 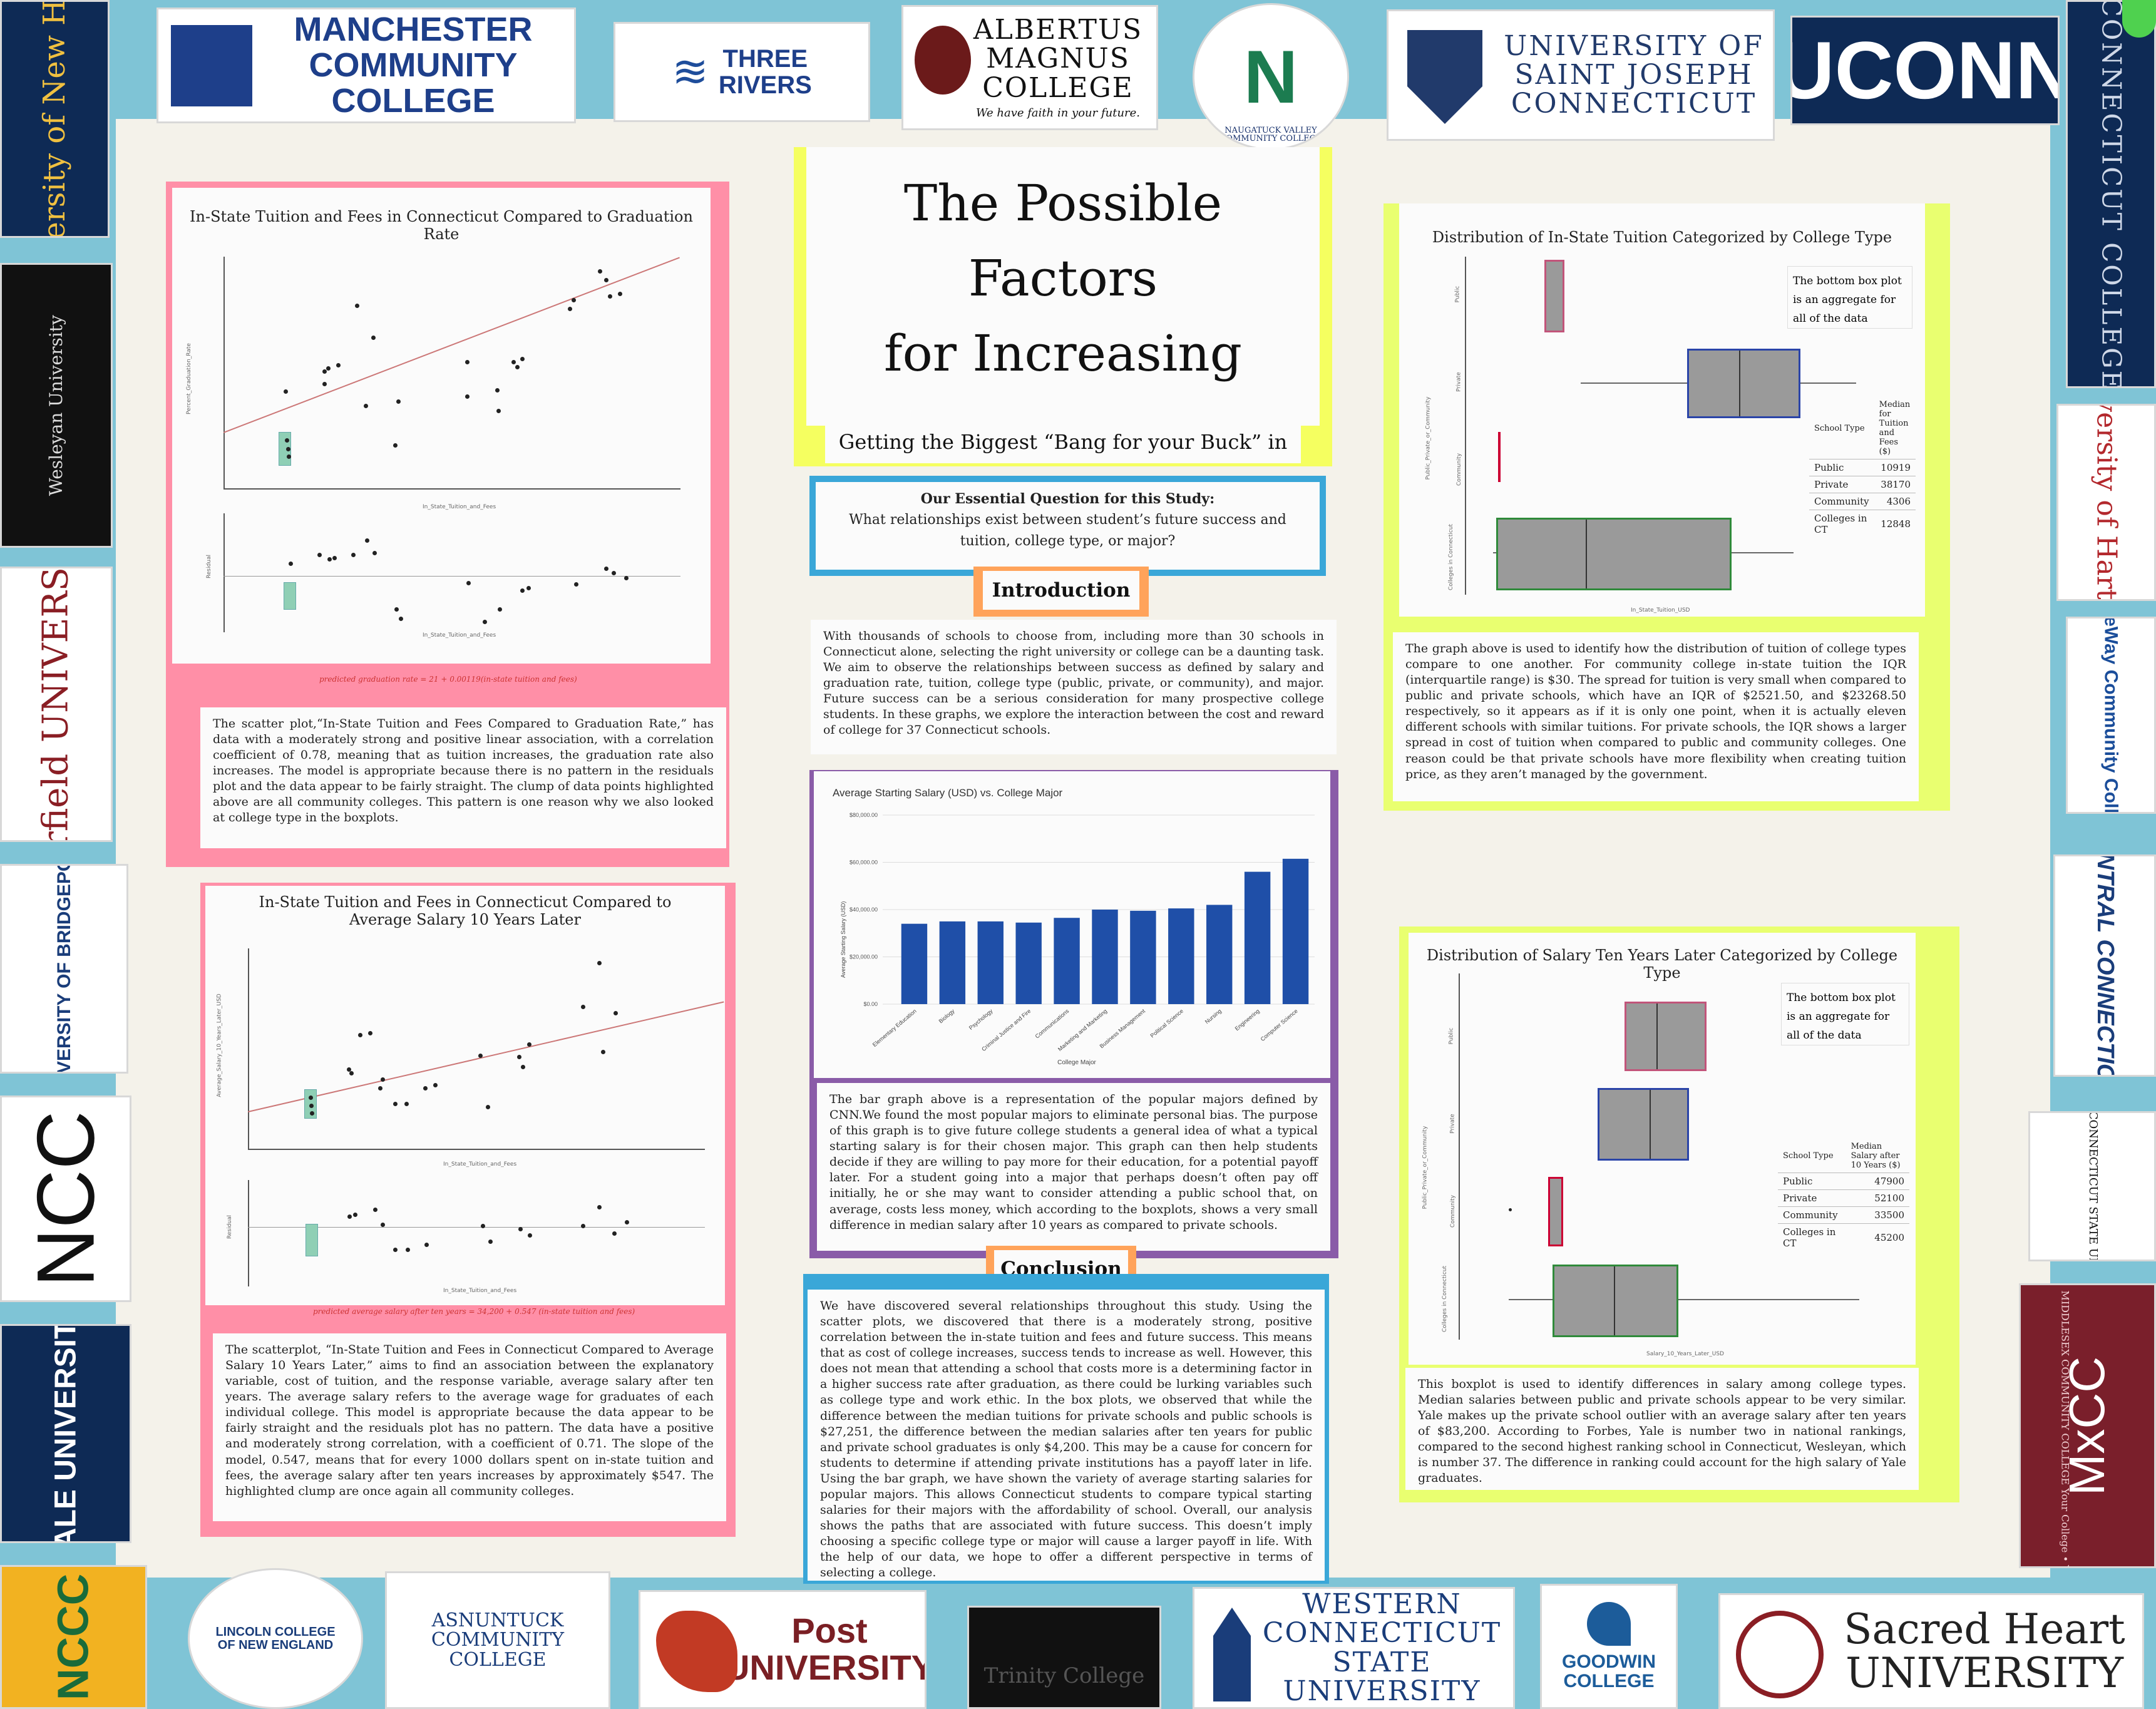 What do you see at coordinates (248, 1048) in the screenshot?
I see `scatter2-y-axis` at bounding box center [248, 1048].